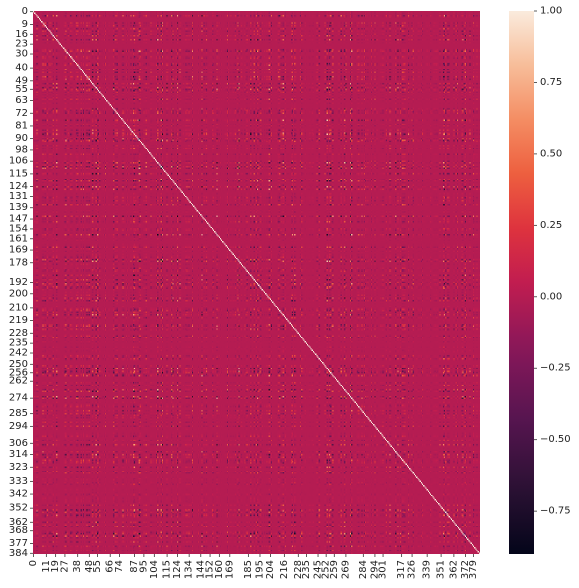 Image resolution: width=579 pixels, height=588 pixels. What do you see at coordinates (18, 372) in the screenshot?
I see `row-tick-label: 256` at bounding box center [18, 372].